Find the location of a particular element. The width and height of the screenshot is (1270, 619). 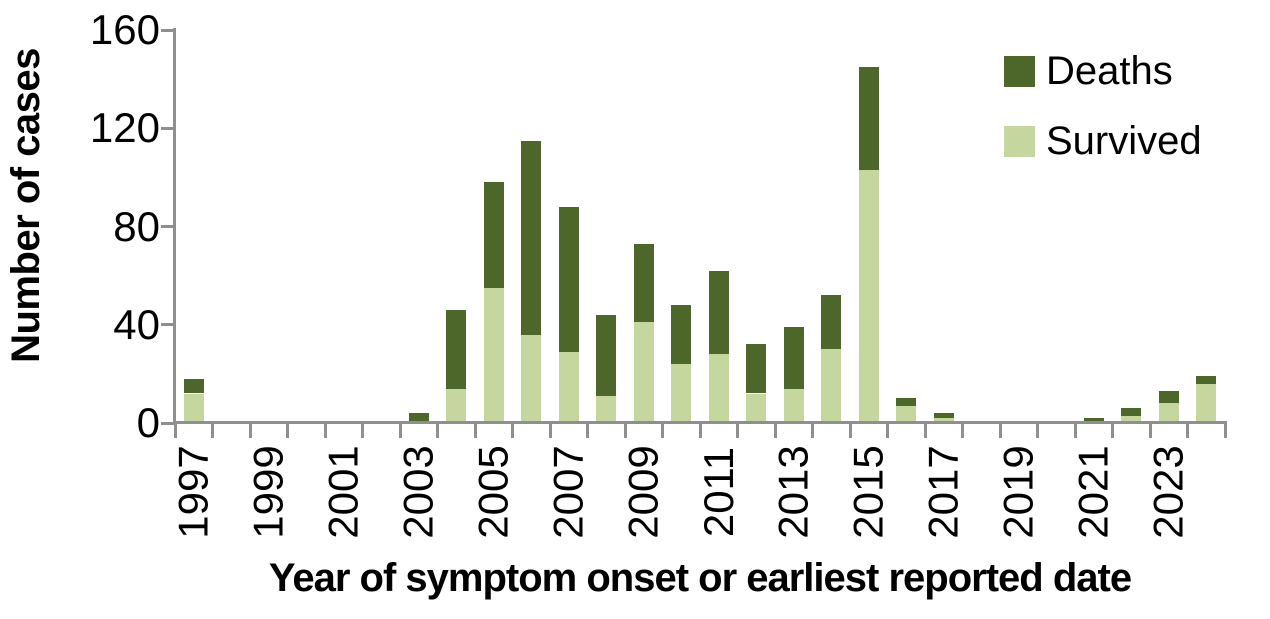

bar-2022-survived is located at coordinates (1131, 419).